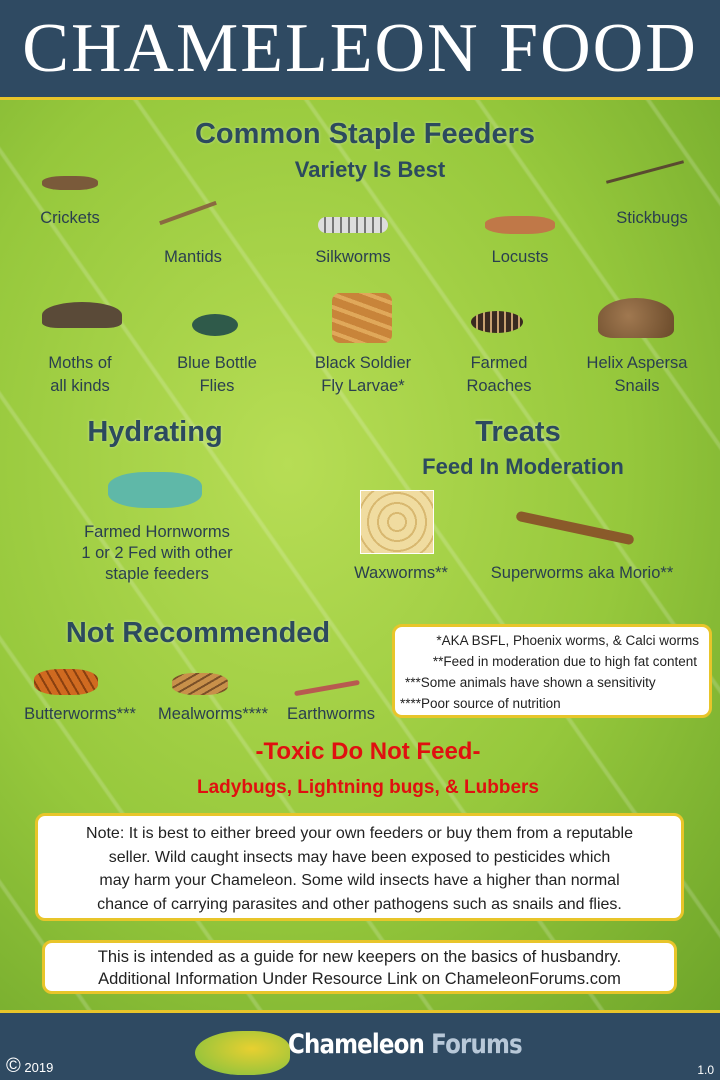 The width and height of the screenshot is (720, 1080). What do you see at coordinates (520, 225) in the screenshot?
I see `locust-image` at bounding box center [520, 225].